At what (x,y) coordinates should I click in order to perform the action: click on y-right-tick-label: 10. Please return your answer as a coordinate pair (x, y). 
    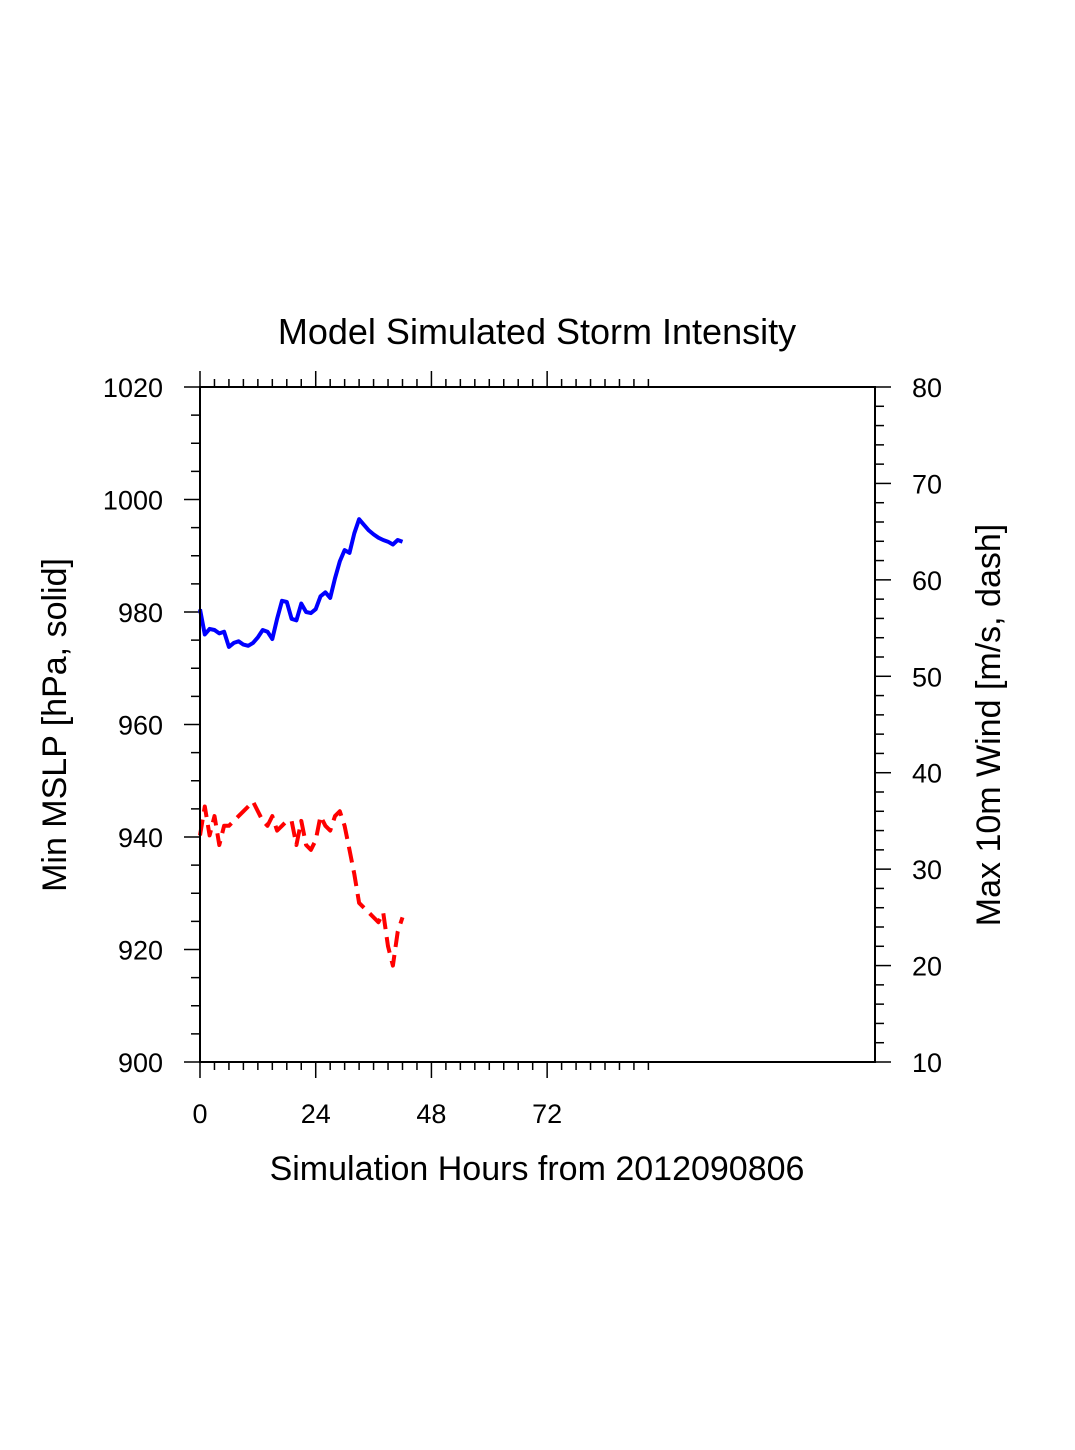
    Looking at the image, I should click on (927, 1063).